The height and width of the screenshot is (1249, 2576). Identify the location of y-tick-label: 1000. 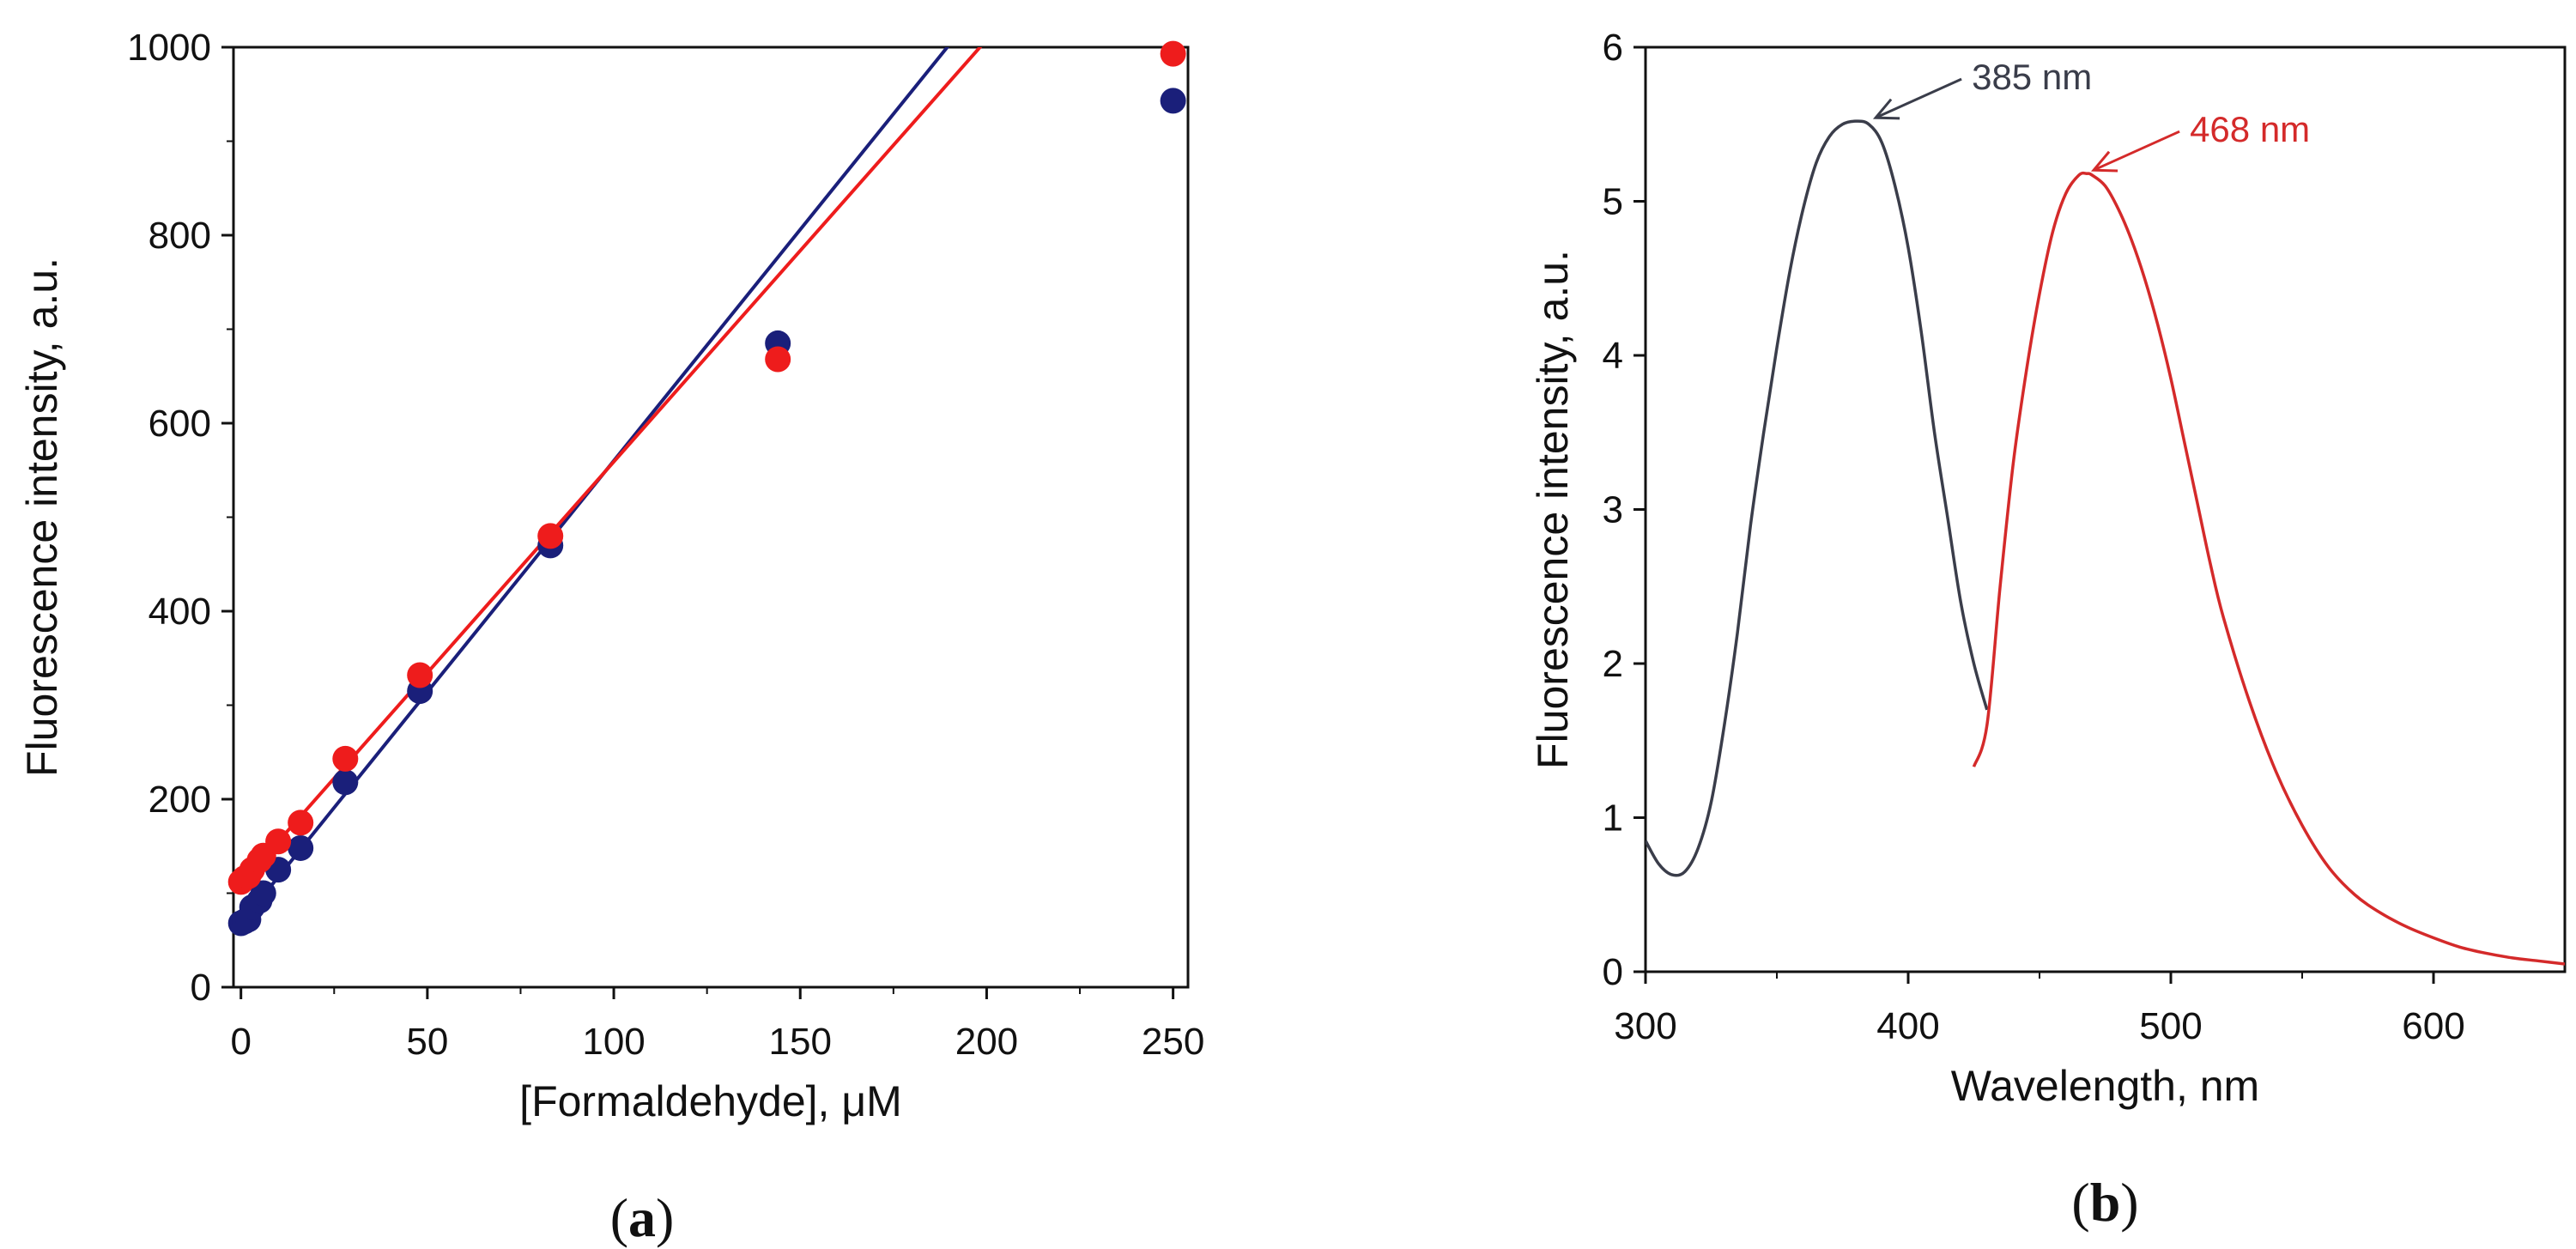
(169, 48).